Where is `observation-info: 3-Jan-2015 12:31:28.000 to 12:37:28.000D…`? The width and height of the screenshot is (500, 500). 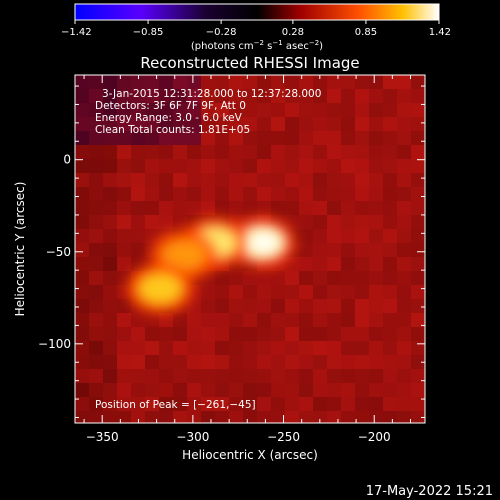
observation-info: 3-Jan-2015 12:31:28.000 to 12:37:28.000D… is located at coordinates (208, 112).